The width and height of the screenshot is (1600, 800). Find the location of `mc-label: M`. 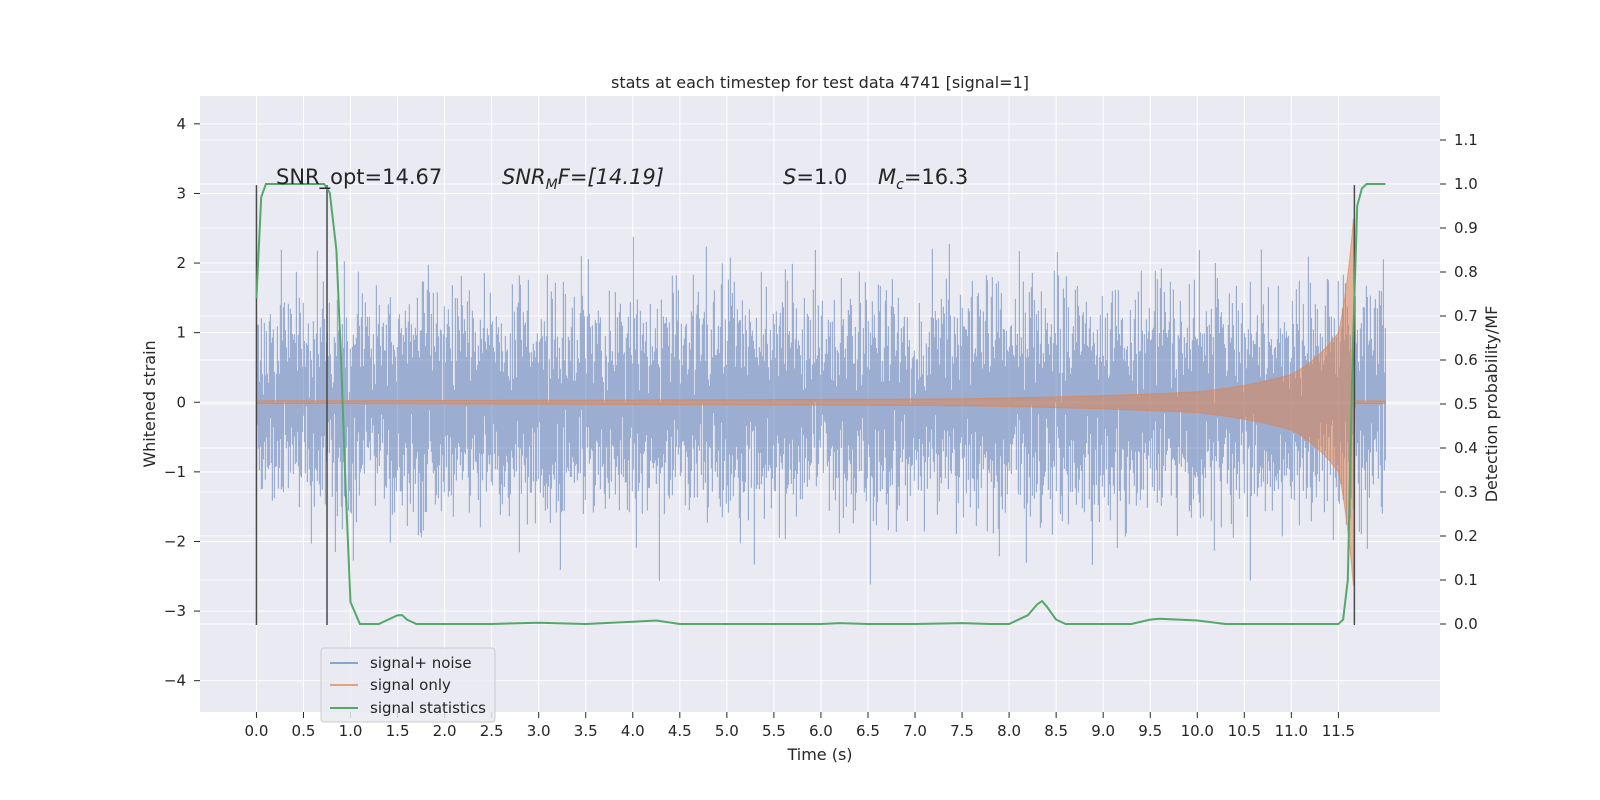

mc-label: M is located at coordinates (887, 177).